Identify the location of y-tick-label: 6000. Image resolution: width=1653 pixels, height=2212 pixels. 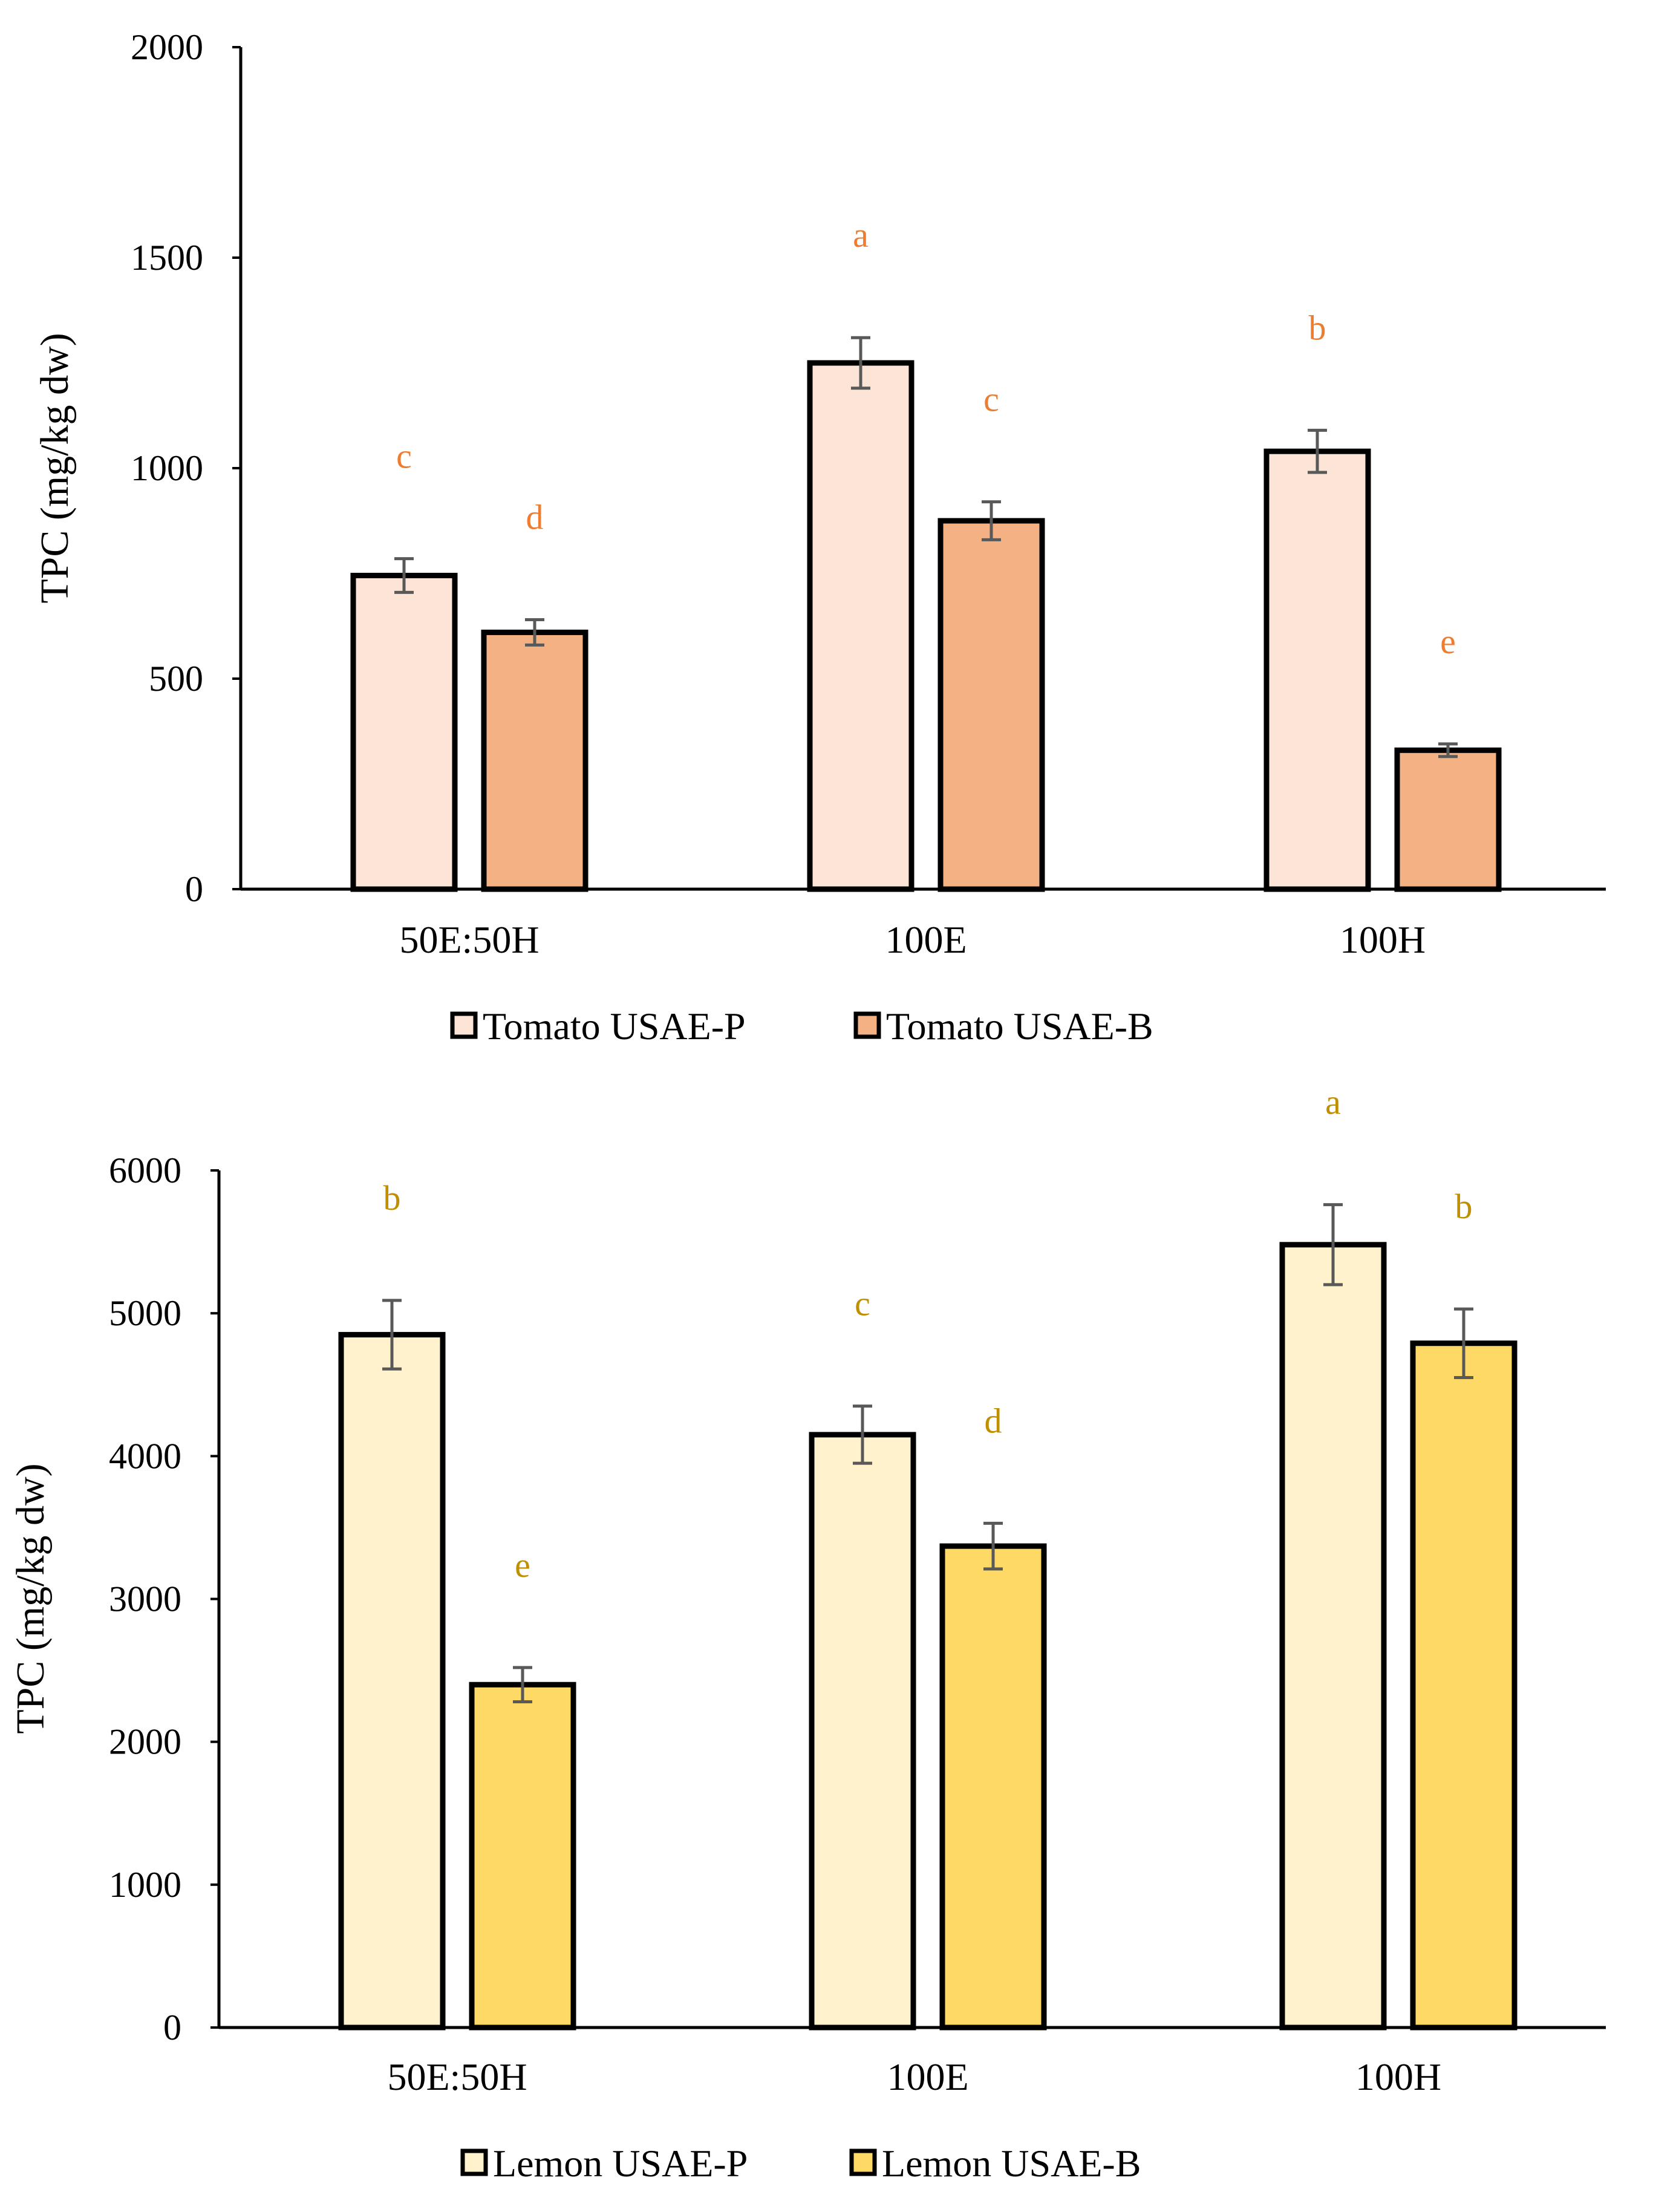
(145, 1170).